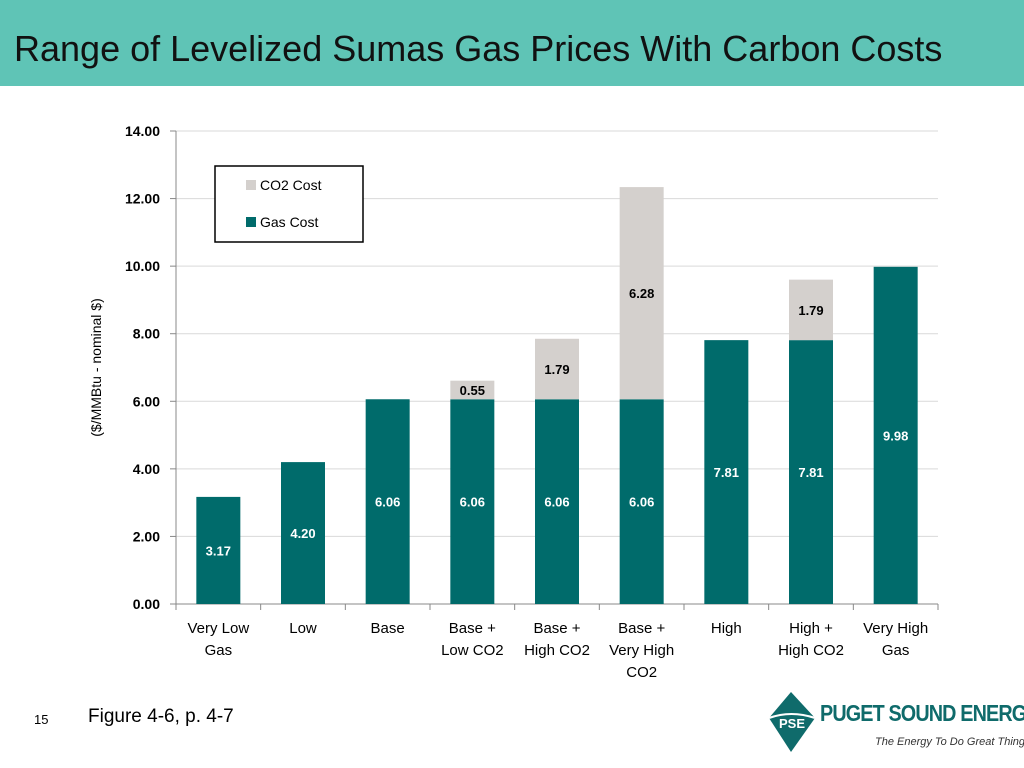 The width and height of the screenshot is (1024, 768). I want to click on gas-data-label: 4.20, so click(302, 533).